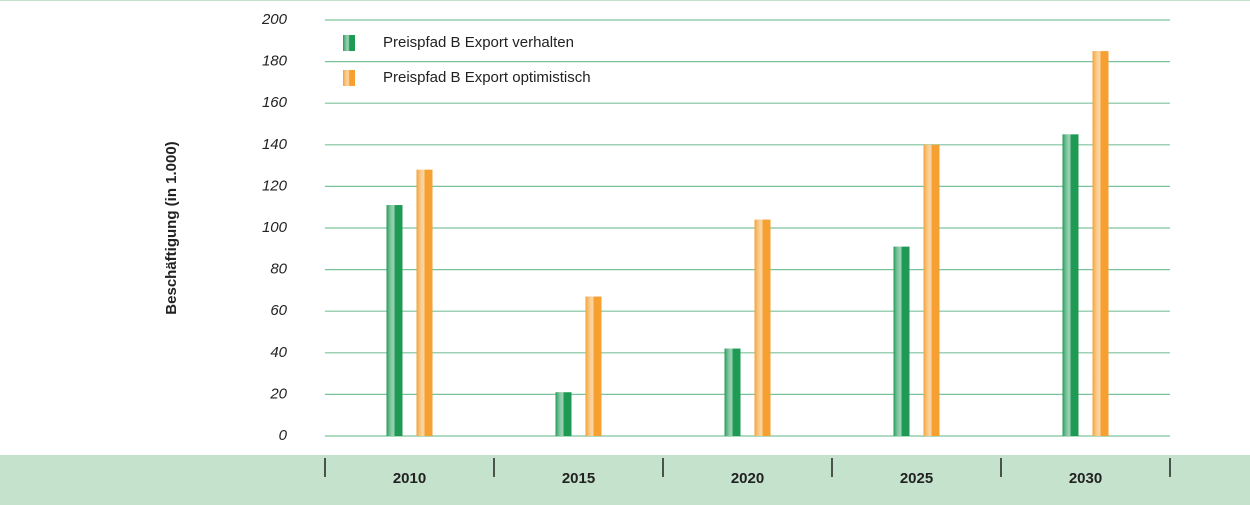  I want to click on x-tick-label: 2015, so click(578, 478).